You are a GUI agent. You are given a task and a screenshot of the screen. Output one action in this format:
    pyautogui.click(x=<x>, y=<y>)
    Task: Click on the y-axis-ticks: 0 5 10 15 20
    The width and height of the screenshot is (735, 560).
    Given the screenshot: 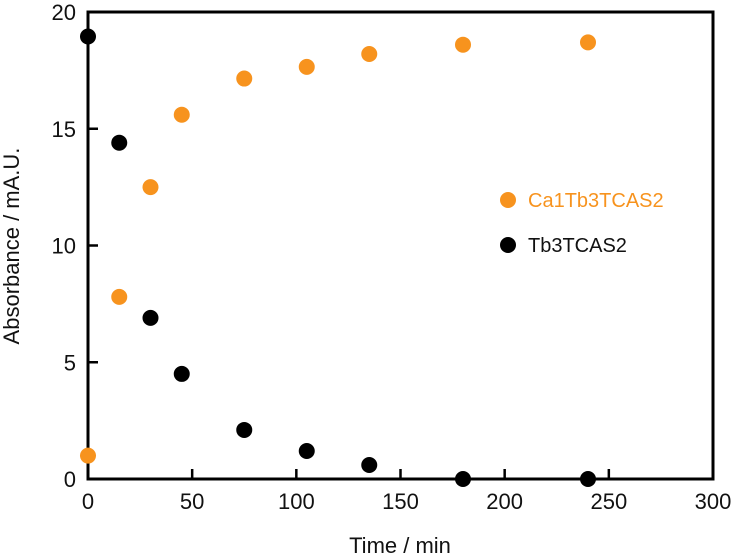 What is the action you would take?
    pyautogui.click(x=75, y=246)
    